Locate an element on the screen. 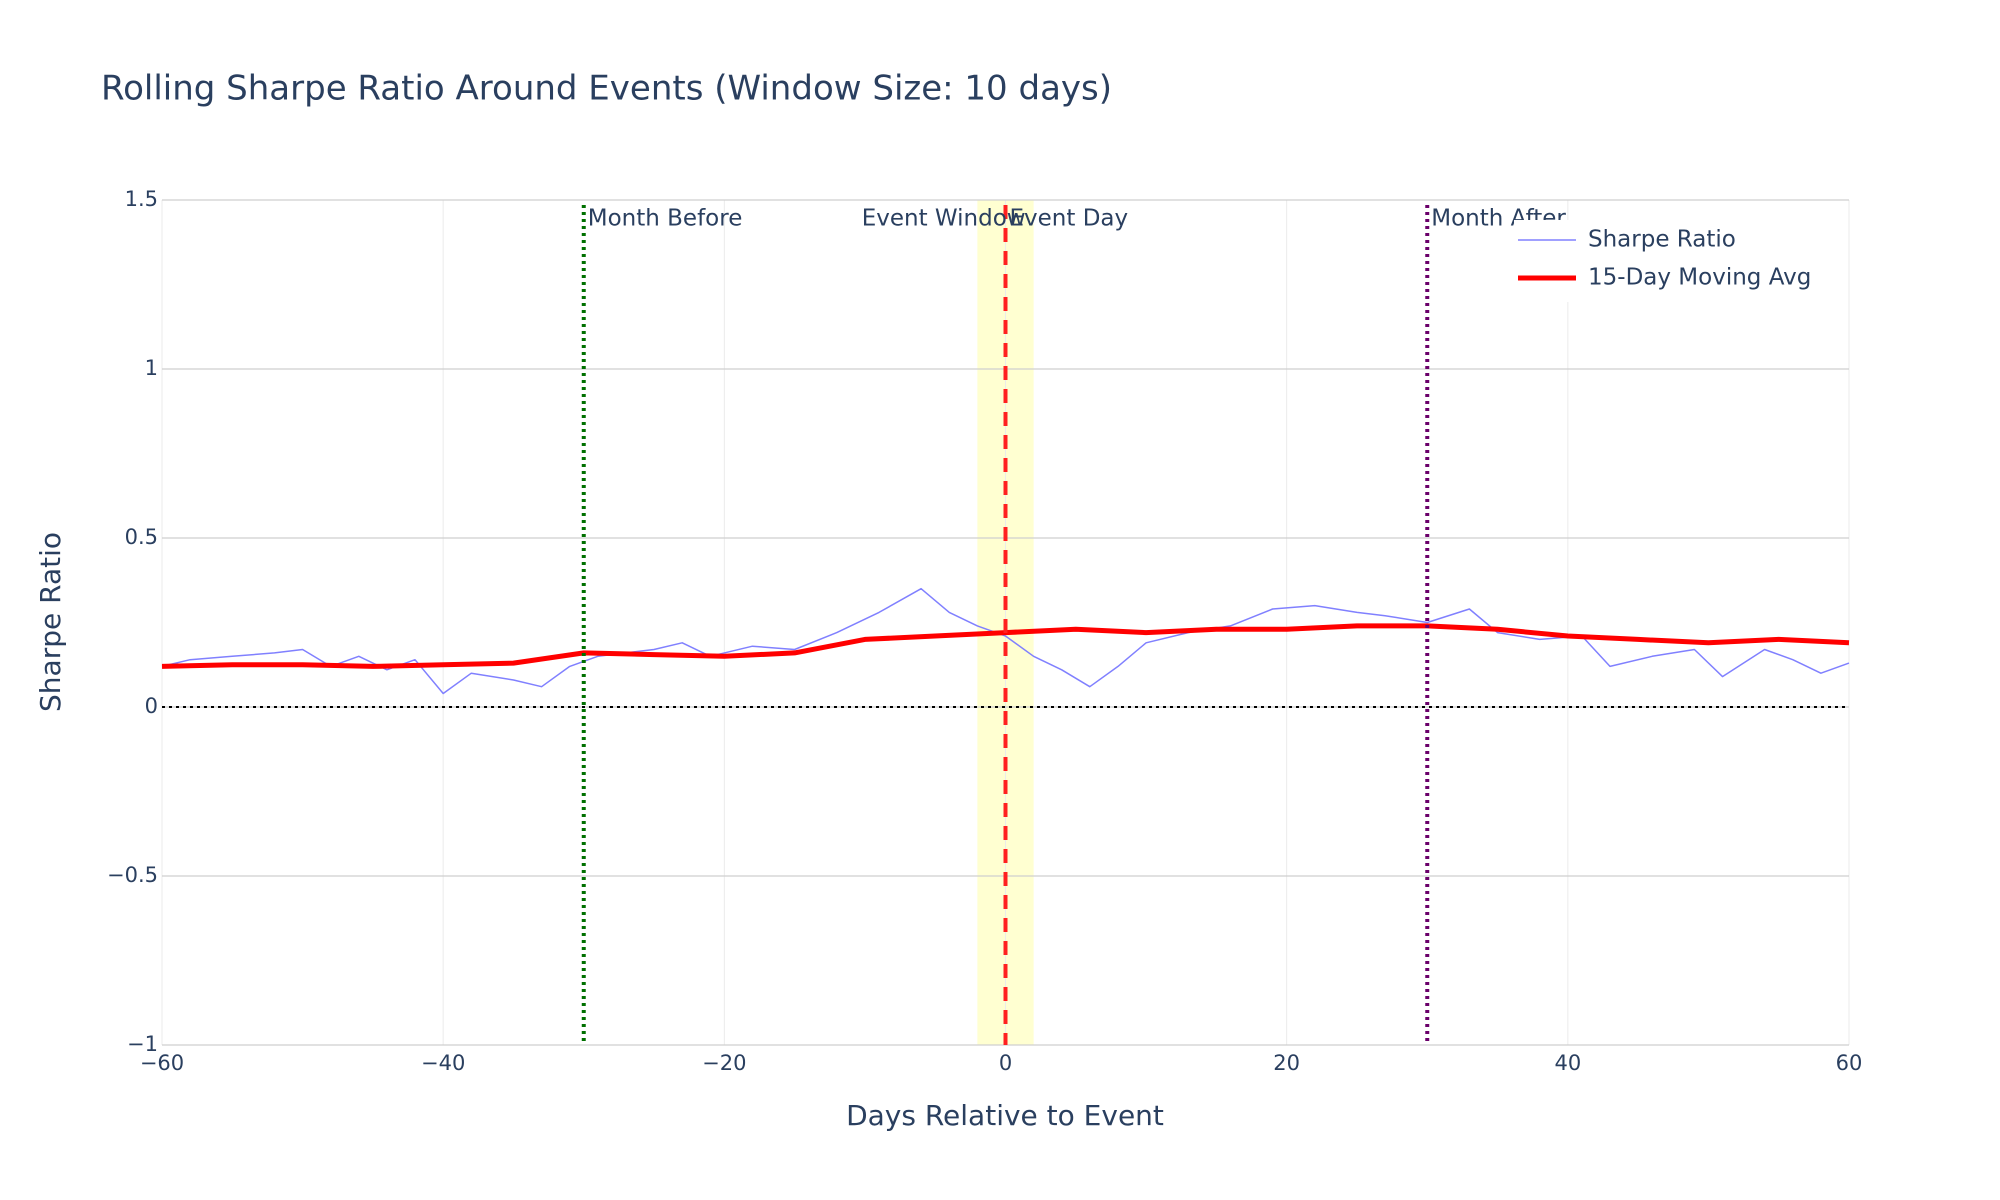  reference-label: Event Day is located at coordinates (1069, 219).